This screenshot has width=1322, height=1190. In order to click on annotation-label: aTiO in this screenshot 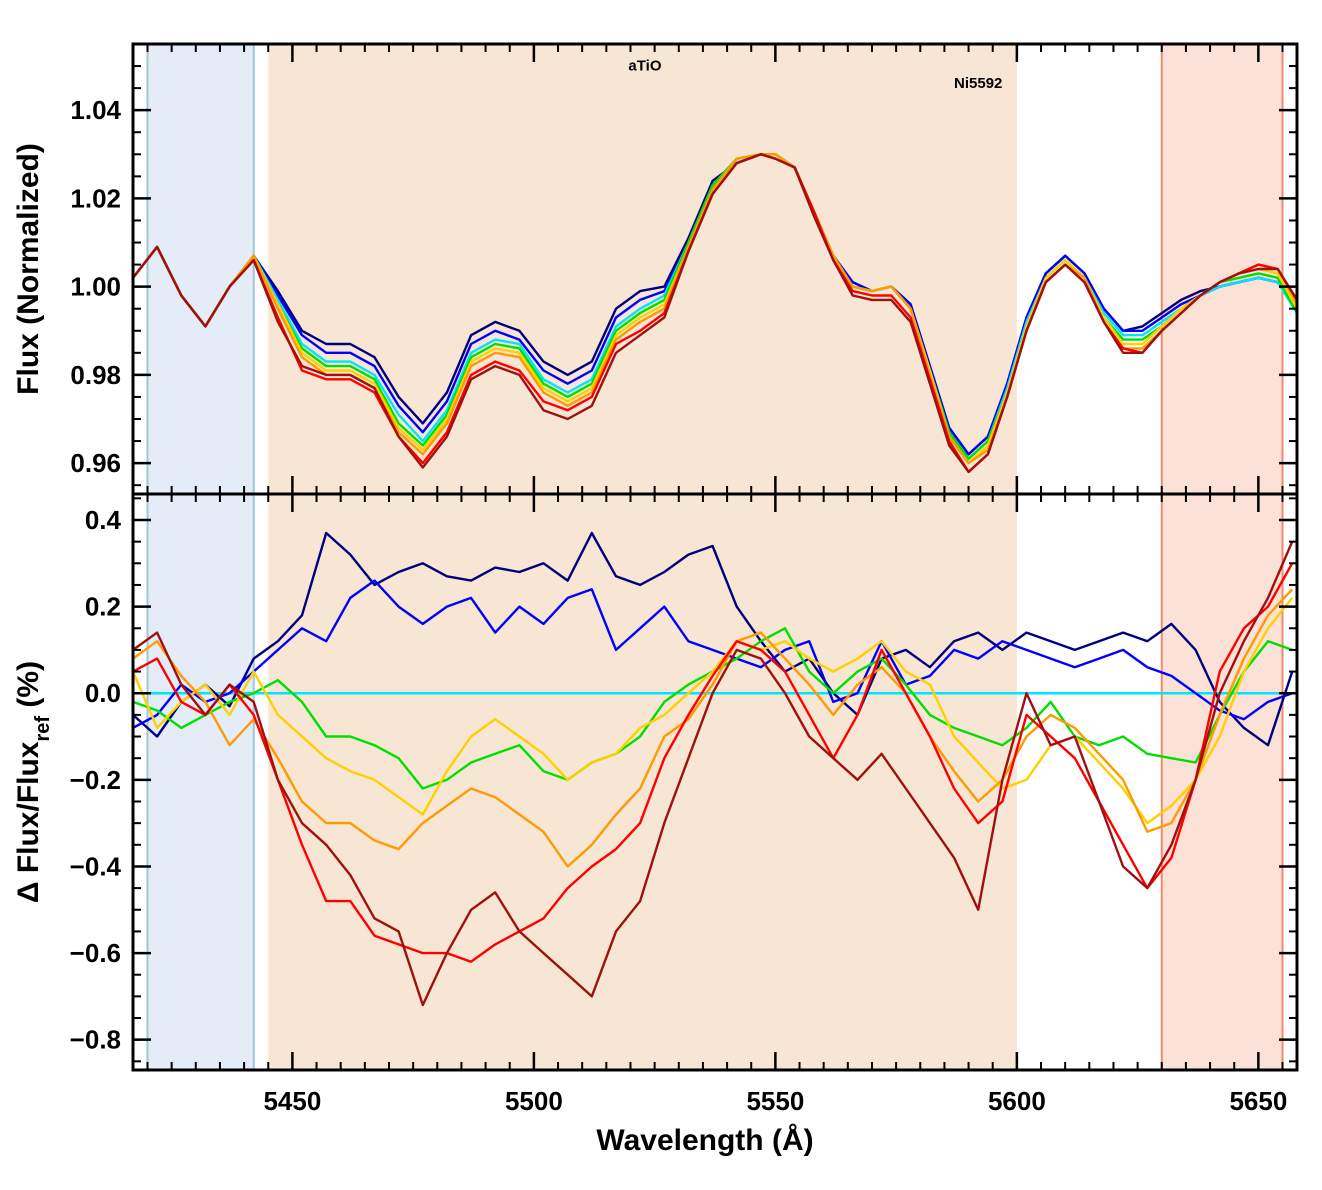, I will do `click(644, 65)`.